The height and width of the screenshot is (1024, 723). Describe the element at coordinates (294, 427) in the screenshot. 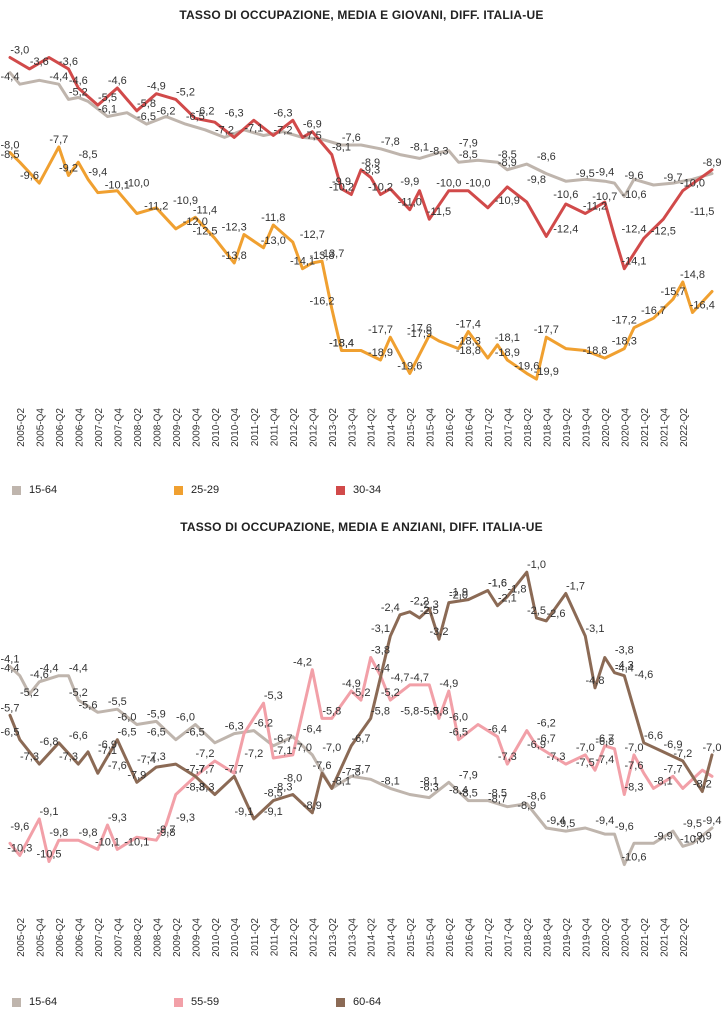

I see `x-tick-label: 2012-Q2` at that location.